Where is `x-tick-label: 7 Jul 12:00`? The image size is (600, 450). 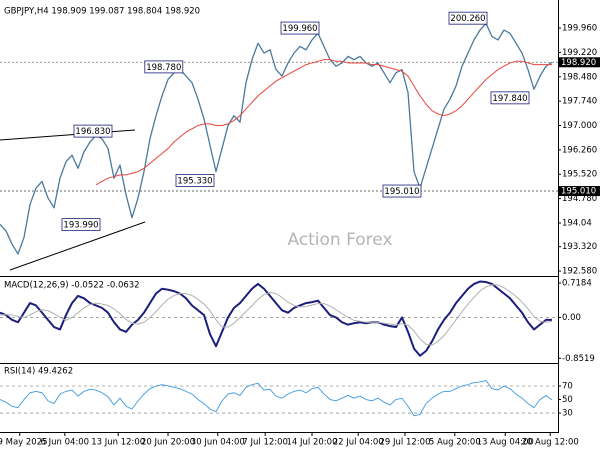
x-tick-label: 7 Jul 12:00 is located at coordinates (265, 443).